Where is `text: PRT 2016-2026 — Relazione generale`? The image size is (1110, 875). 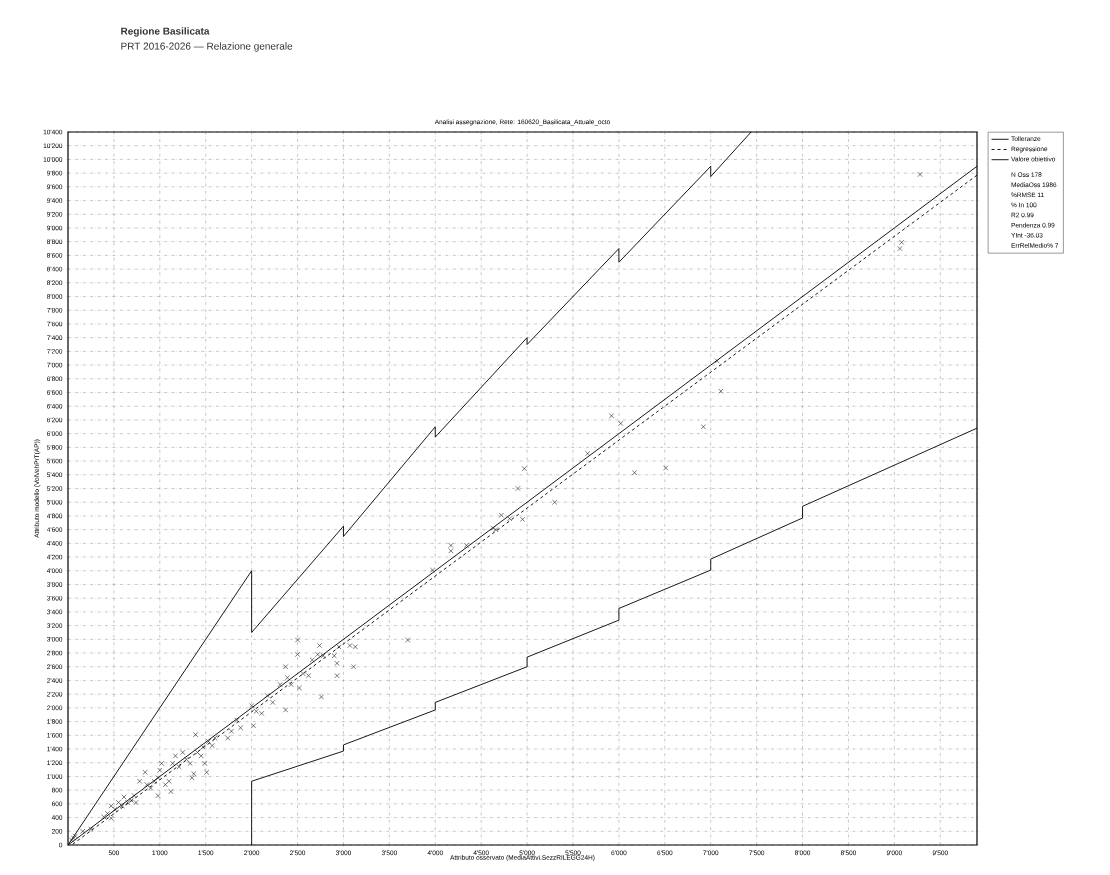
text: PRT 2016-2026 — Relazione generale is located at coordinates (207, 47).